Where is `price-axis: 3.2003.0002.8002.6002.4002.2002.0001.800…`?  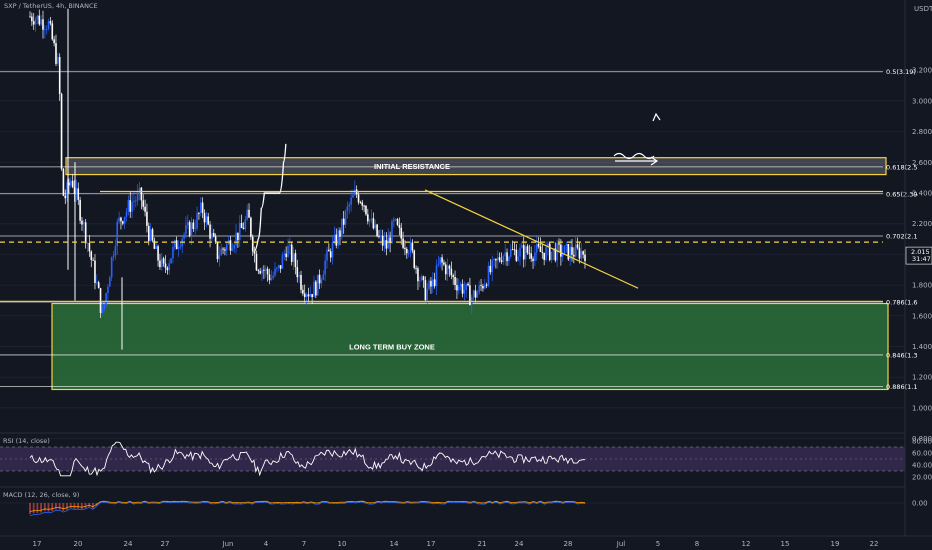 price-axis: 3.2003.0002.8002.6002.4002.2002.0001.800… is located at coordinates (918, 268).